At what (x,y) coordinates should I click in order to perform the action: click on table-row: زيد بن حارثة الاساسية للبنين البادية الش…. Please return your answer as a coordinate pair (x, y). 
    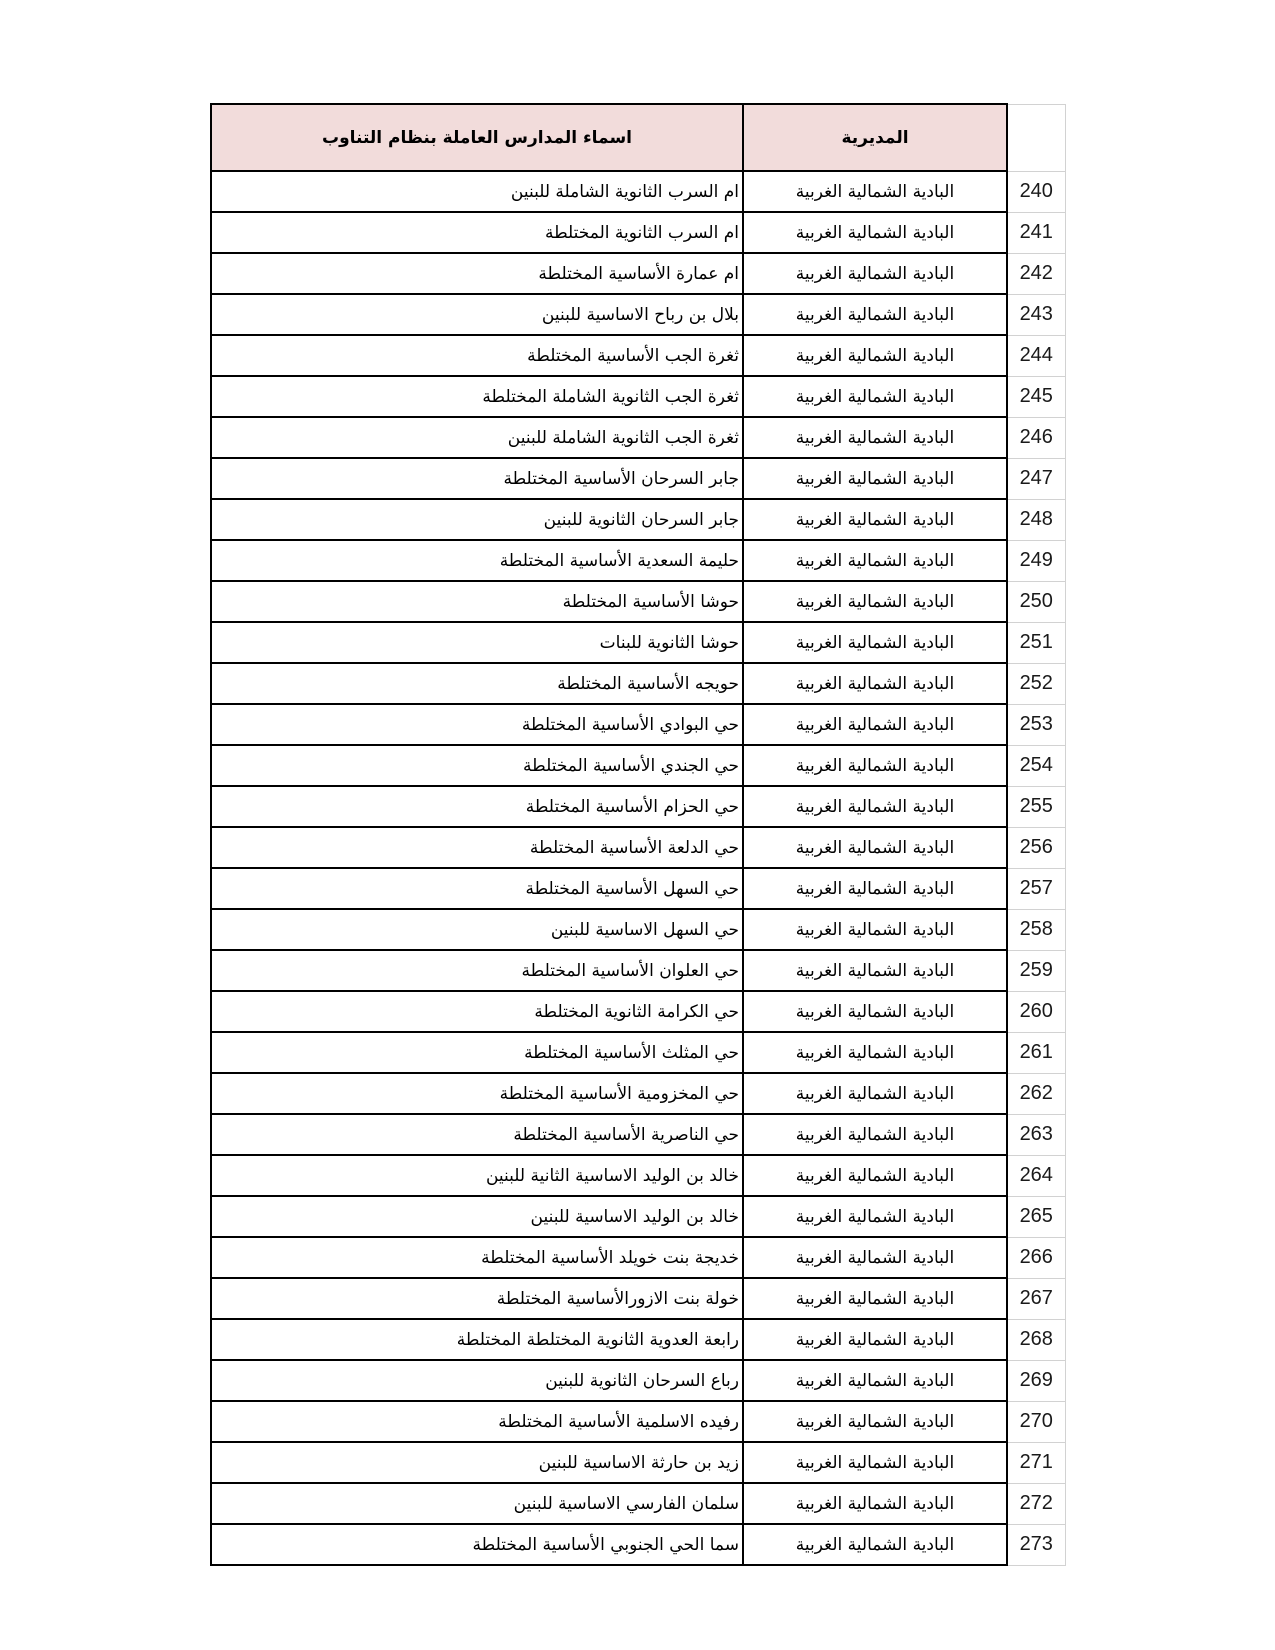
    Looking at the image, I should click on (638, 1462).